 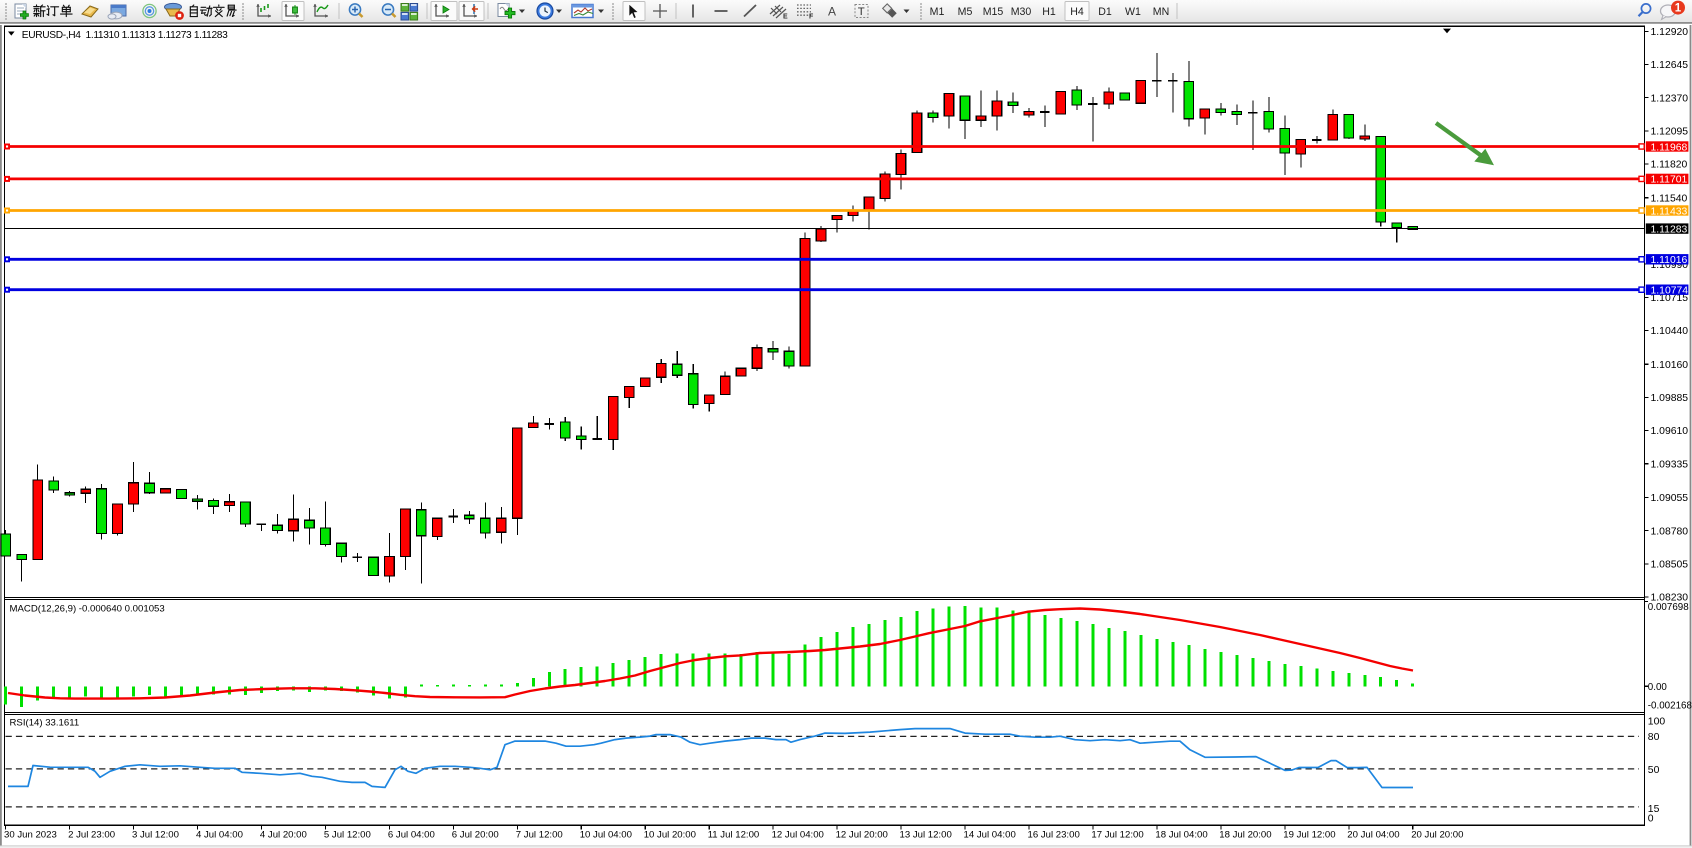 What do you see at coordinates (1181, 835) in the screenshot?
I see `svg-text: 18 Jul 04:00` at bounding box center [1181, 835].